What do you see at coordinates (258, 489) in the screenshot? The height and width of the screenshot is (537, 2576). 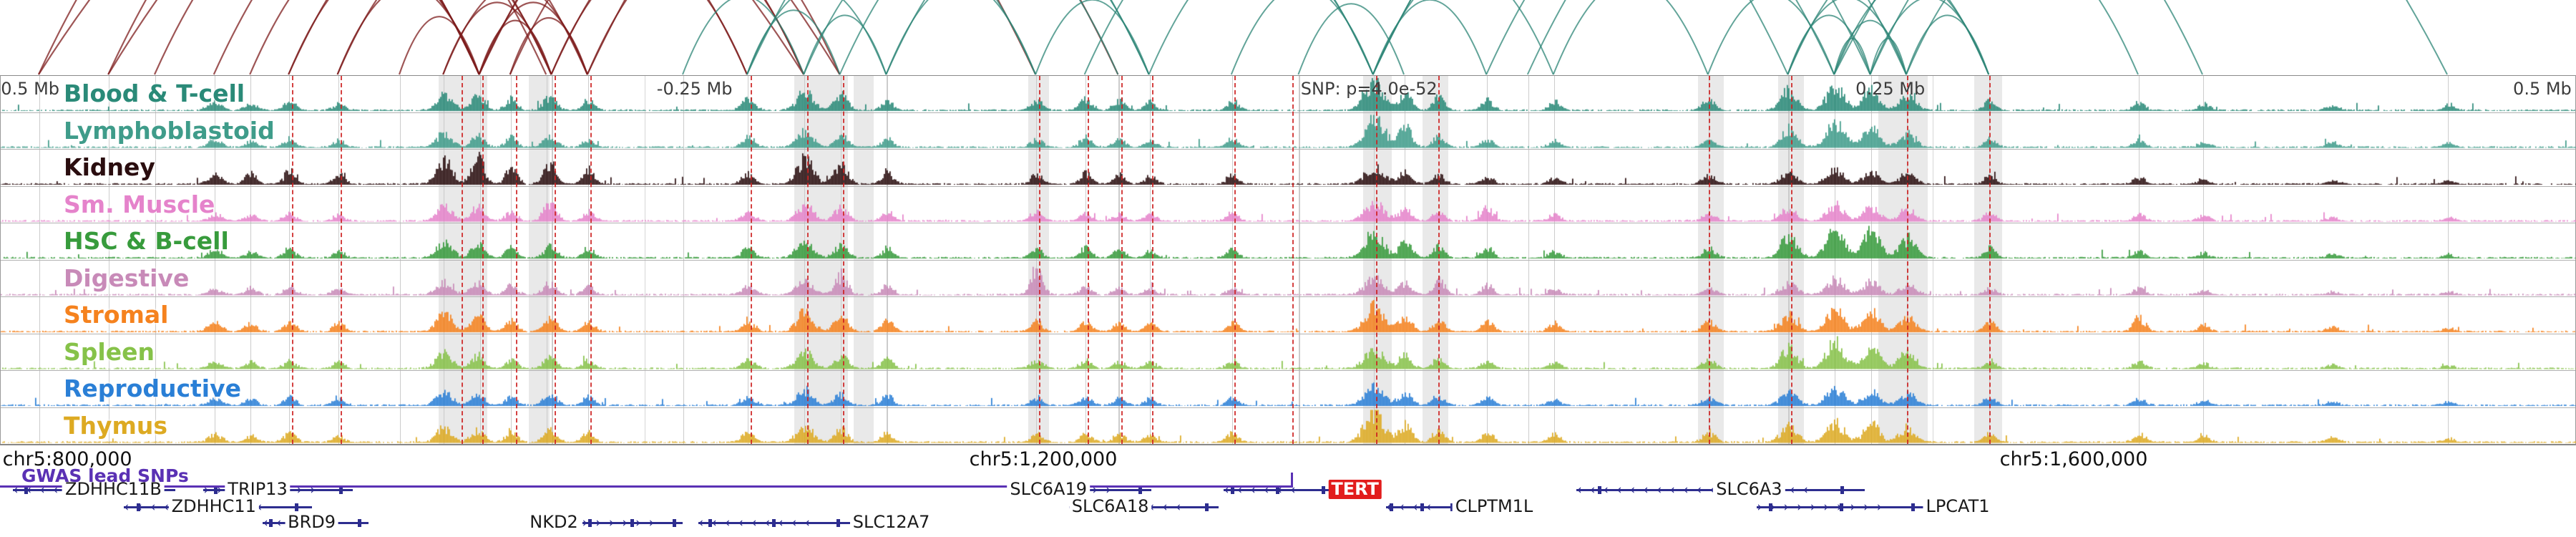 I see `gene-label-trip13: TRIP13` at bounding box center [258, 489].